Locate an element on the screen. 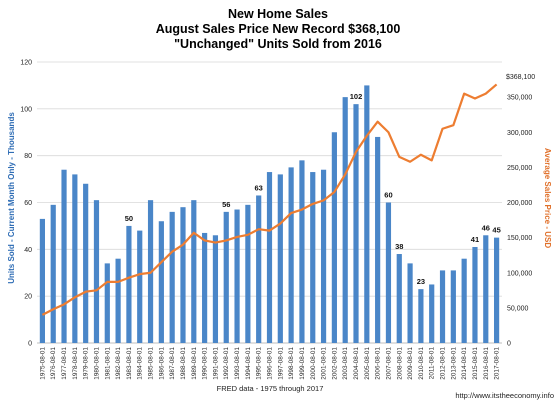  bar-data-label: 50 is located at coordinates (129, 218).